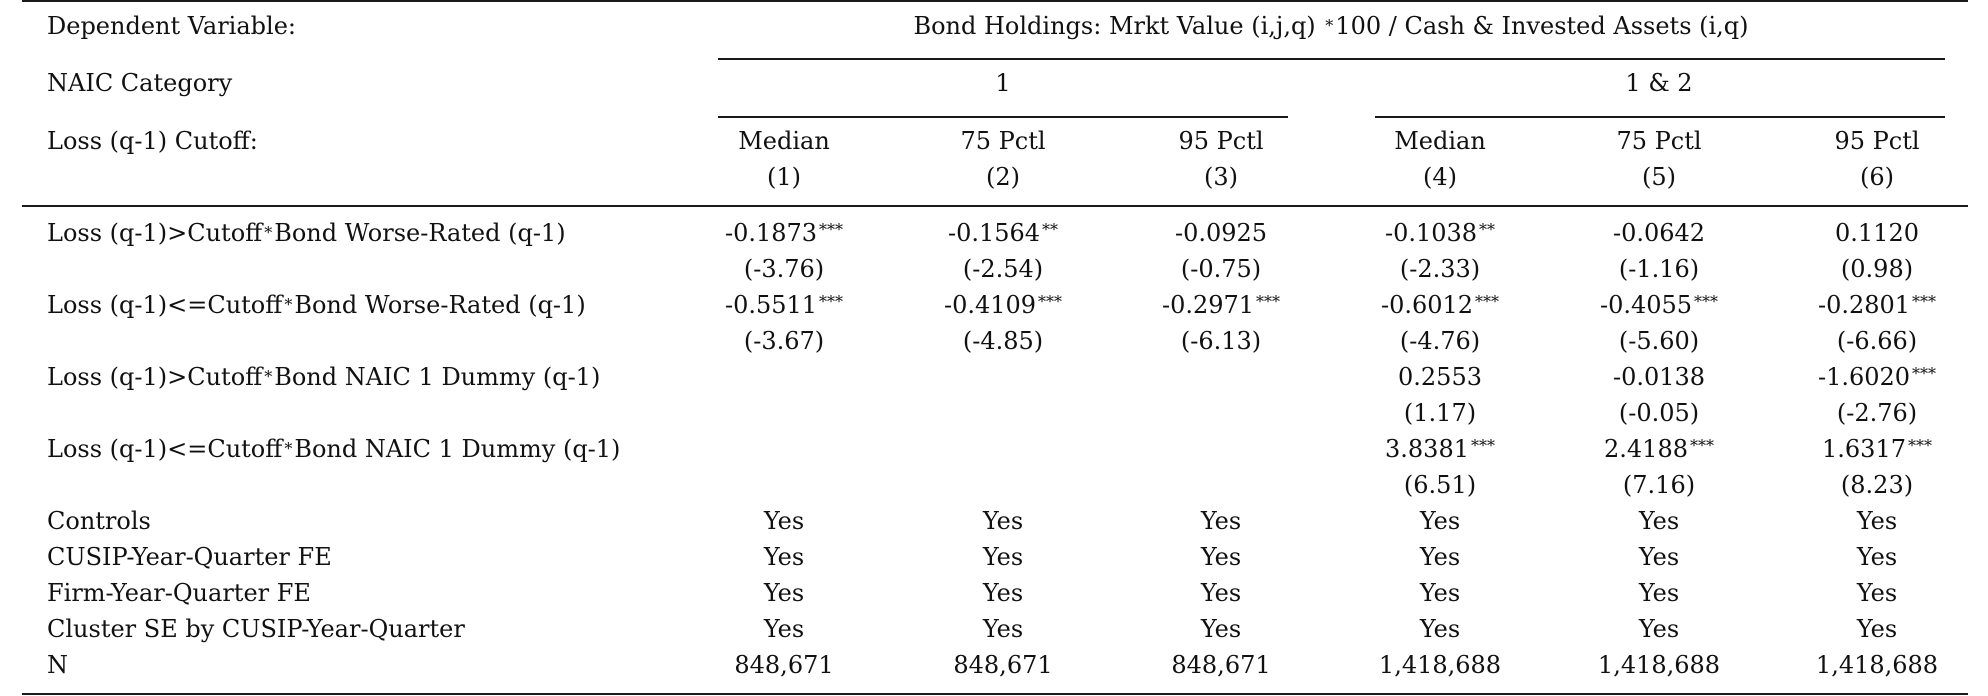 Image resolution: width=1988 pixels, height=696 pixels. I want to click on coefficient-value: -0.1873, so click(771, 233).